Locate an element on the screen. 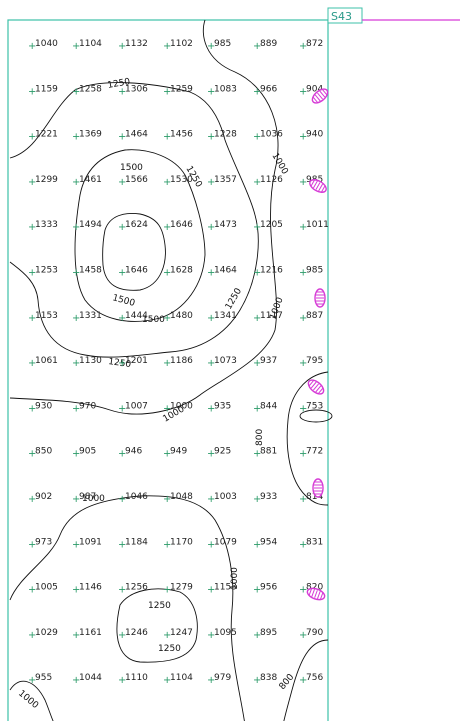 The image size is (462, 721). spot-value: +756 is located at coordinates (311, 679).